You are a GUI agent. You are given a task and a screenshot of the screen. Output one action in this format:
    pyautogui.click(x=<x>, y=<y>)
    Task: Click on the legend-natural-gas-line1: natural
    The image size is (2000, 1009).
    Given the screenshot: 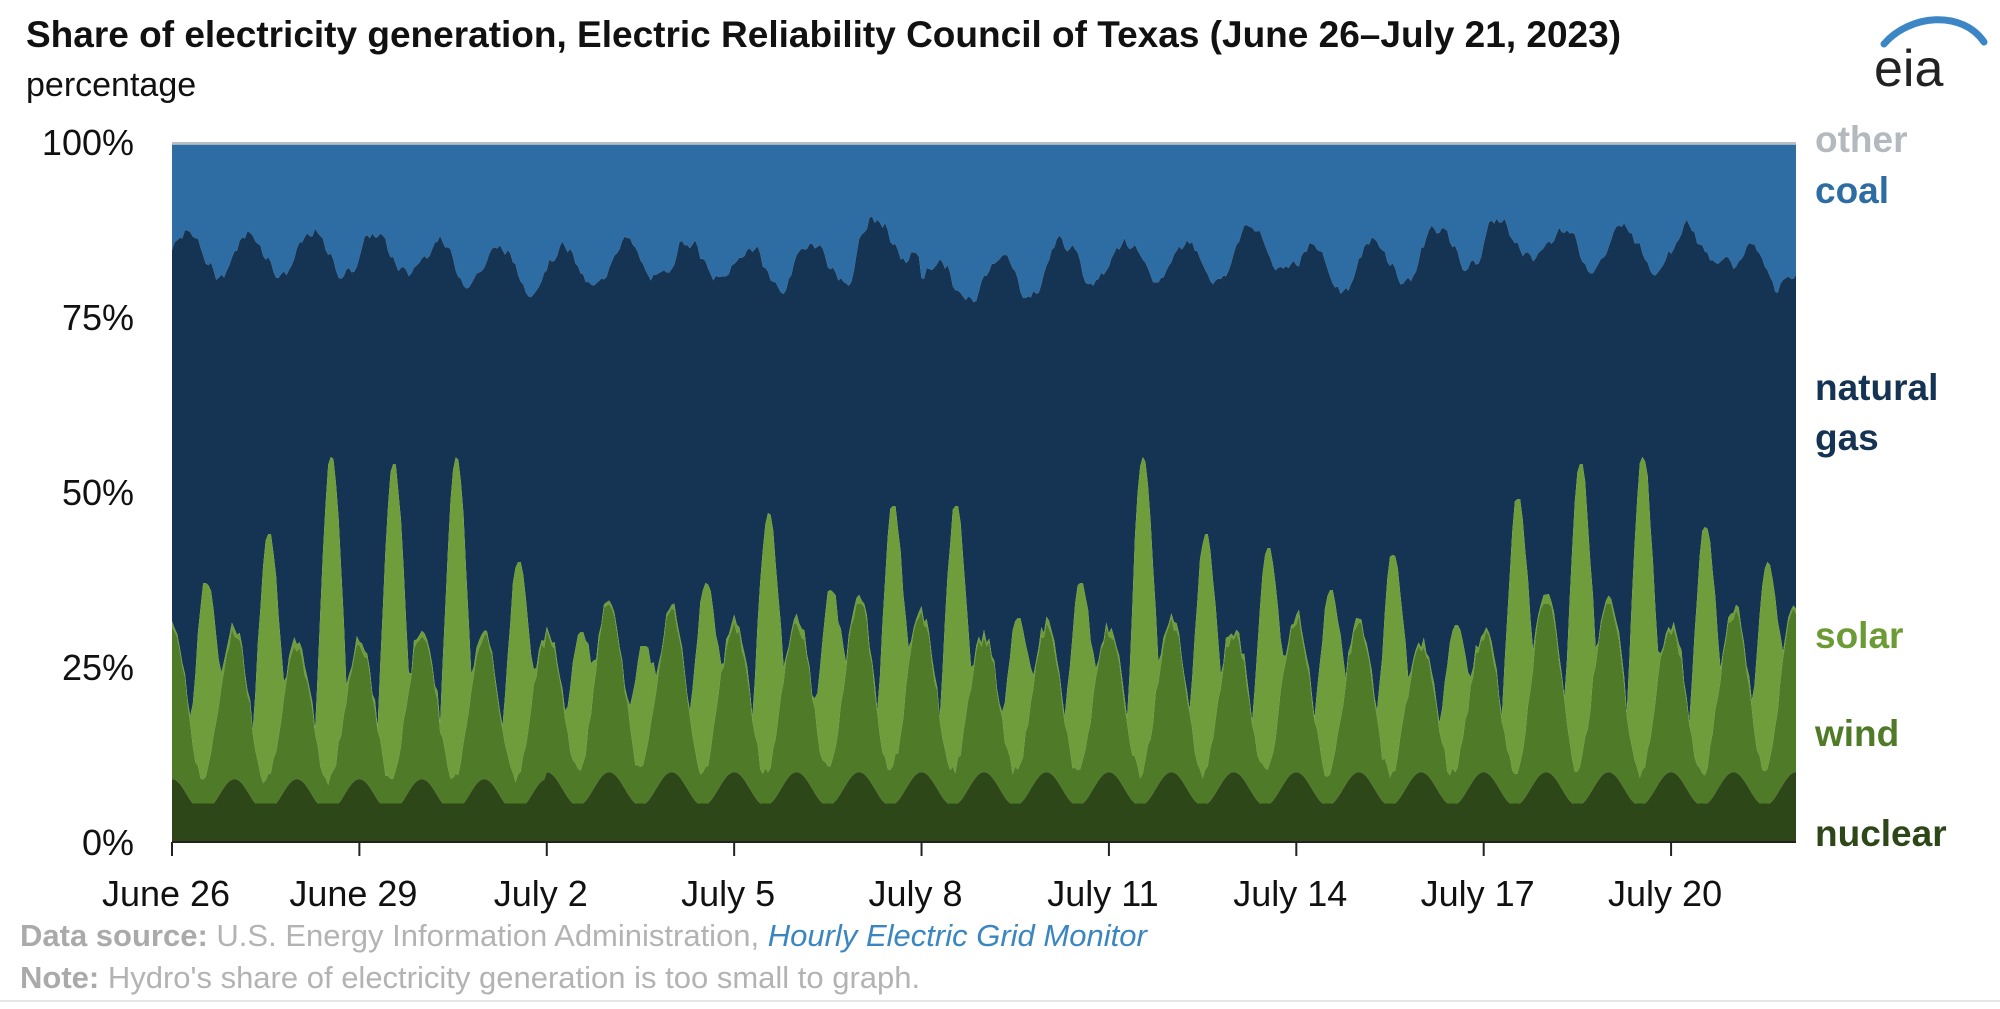 What is the action you would take?
    pyautogui.click(x=1876, y=387)
    